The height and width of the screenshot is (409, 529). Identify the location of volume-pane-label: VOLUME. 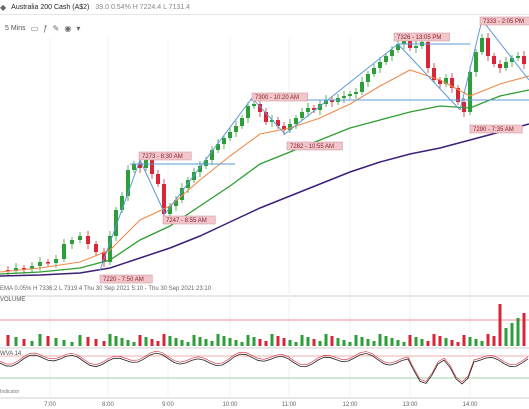
(13, 300).